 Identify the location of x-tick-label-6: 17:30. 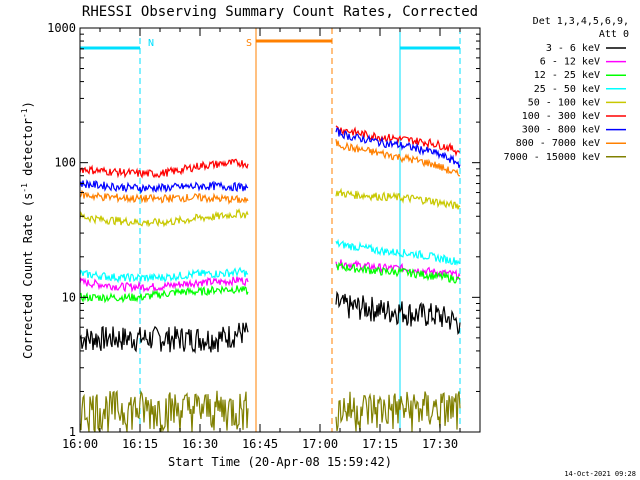
(440, 444).